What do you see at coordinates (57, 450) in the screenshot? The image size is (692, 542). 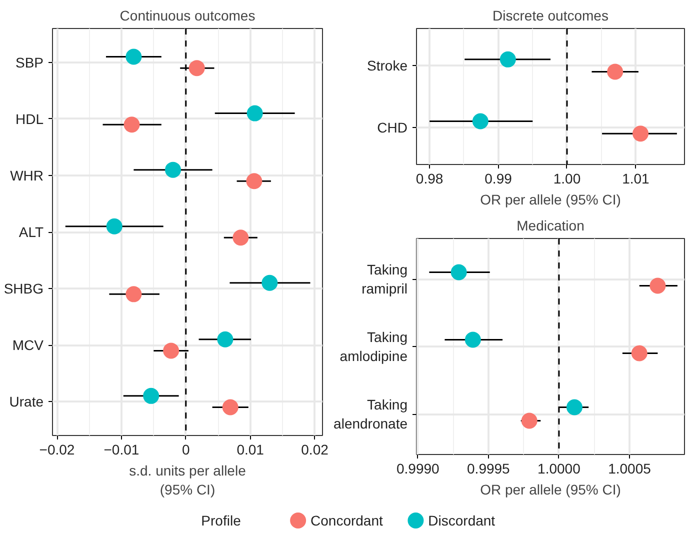 I see `x-tick-label: −0.02` at bounding box center [57, 450].